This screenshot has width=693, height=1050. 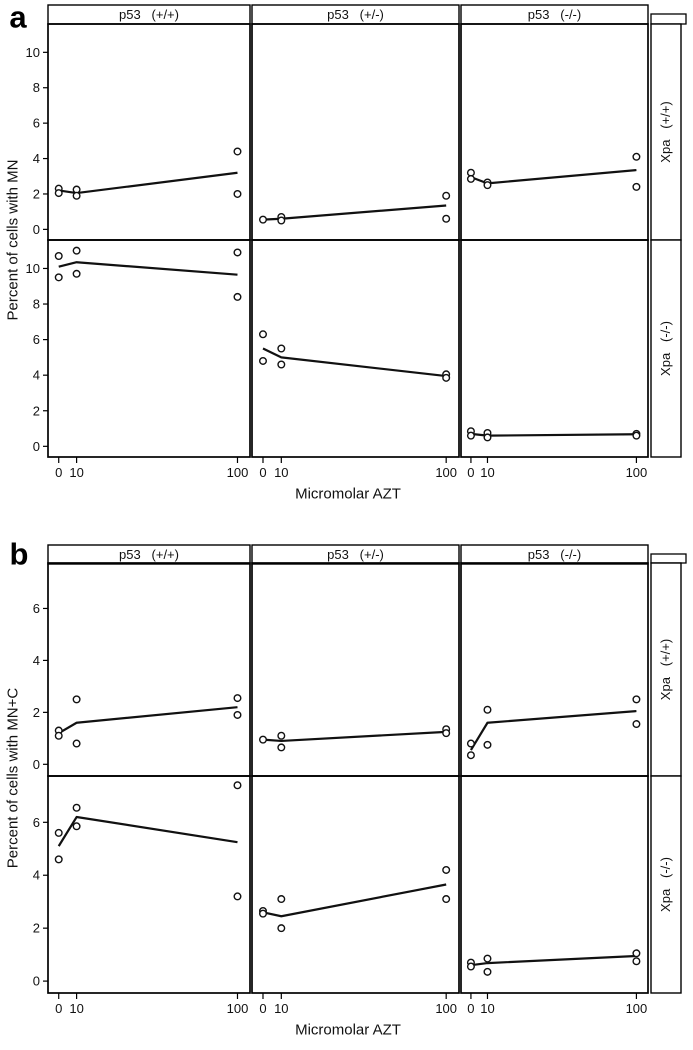 I want to click on panel-cell-r1c0, so click(x=149, y=348).